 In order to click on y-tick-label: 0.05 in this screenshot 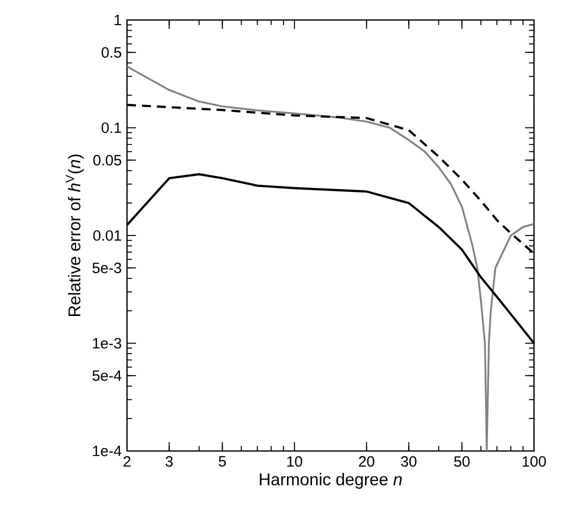, I will do `click(107, 160)`.